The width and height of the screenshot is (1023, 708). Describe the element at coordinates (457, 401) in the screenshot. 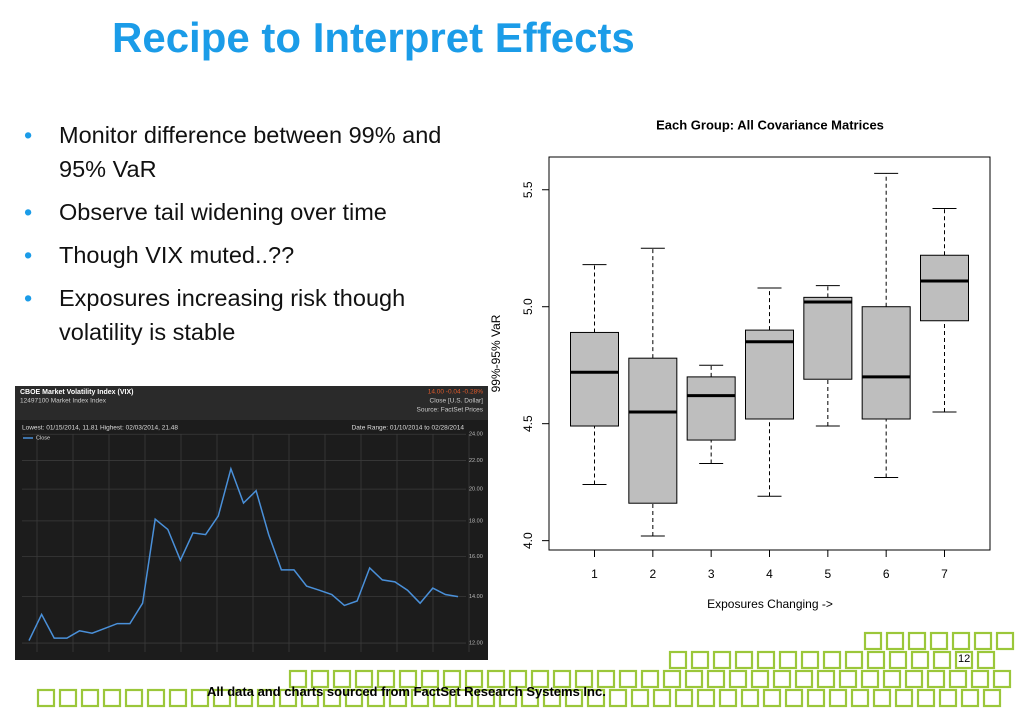

I see `annotation: Close [U.S. Dollar]` at that location.